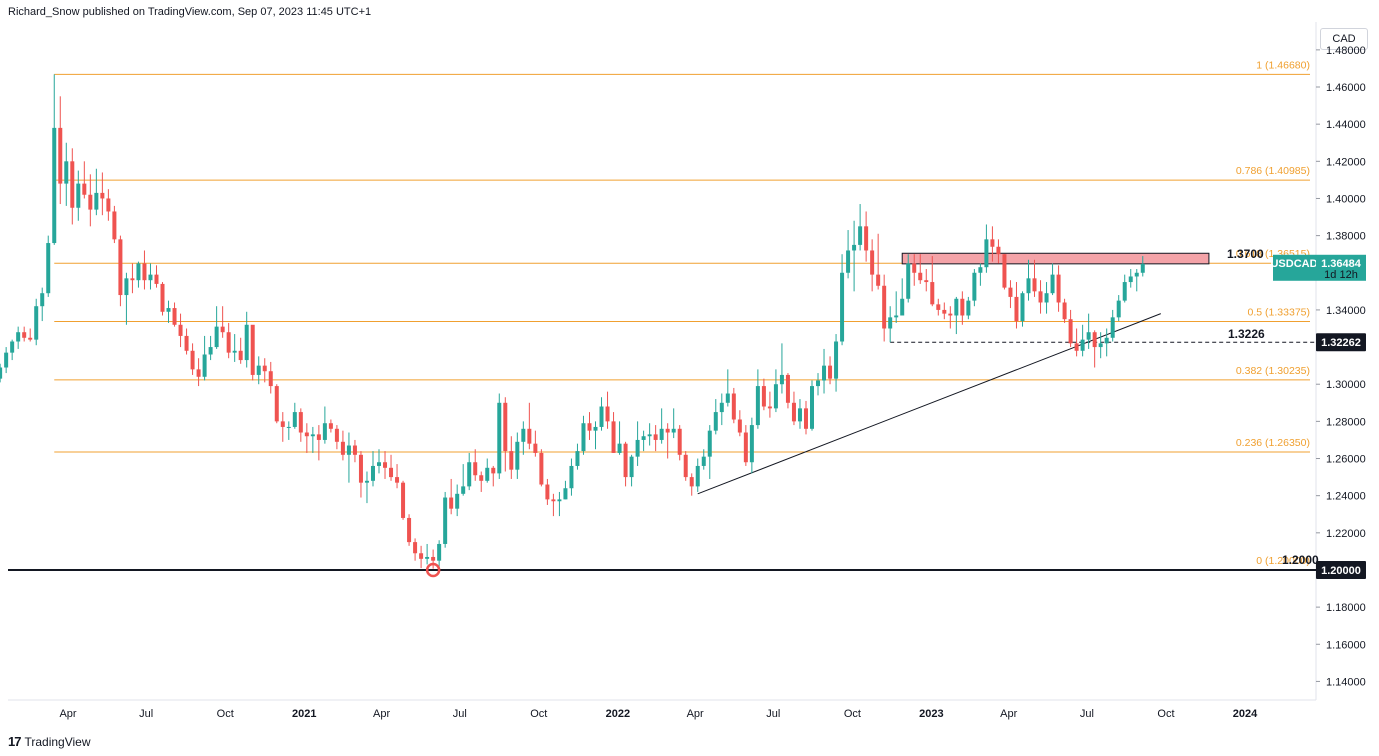 Image resolution: width=1379 pixels, height=756 pixels. What do you see at coordinates (1344, 39) in the screenshot?
I see `axis-currency-button: CAD` at bounding box center [1344, 39].